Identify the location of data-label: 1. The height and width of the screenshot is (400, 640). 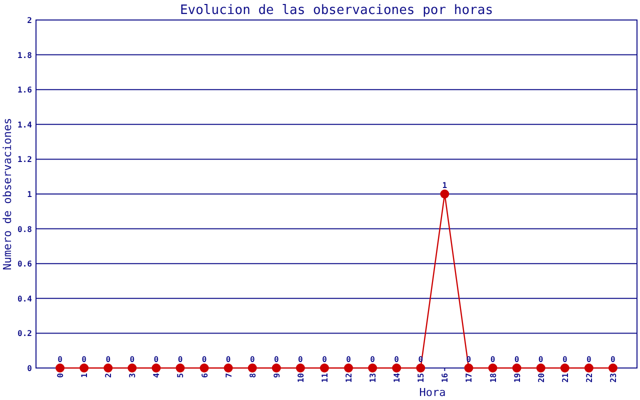
(445, 185).